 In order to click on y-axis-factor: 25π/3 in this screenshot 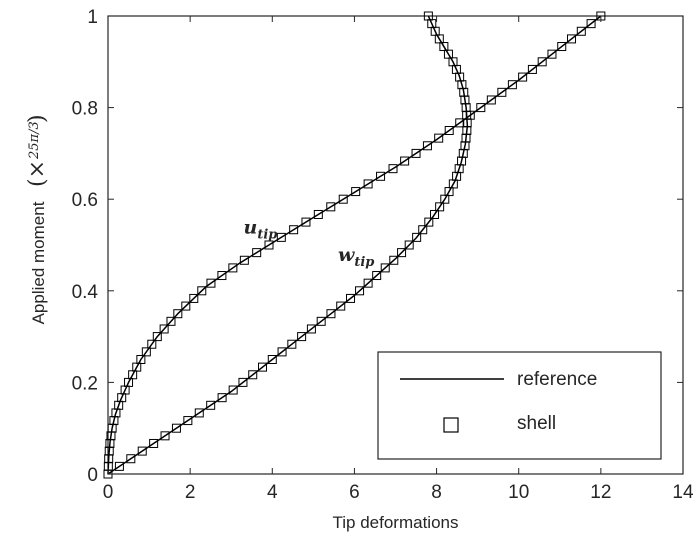, I will do `click(34, 140)`.